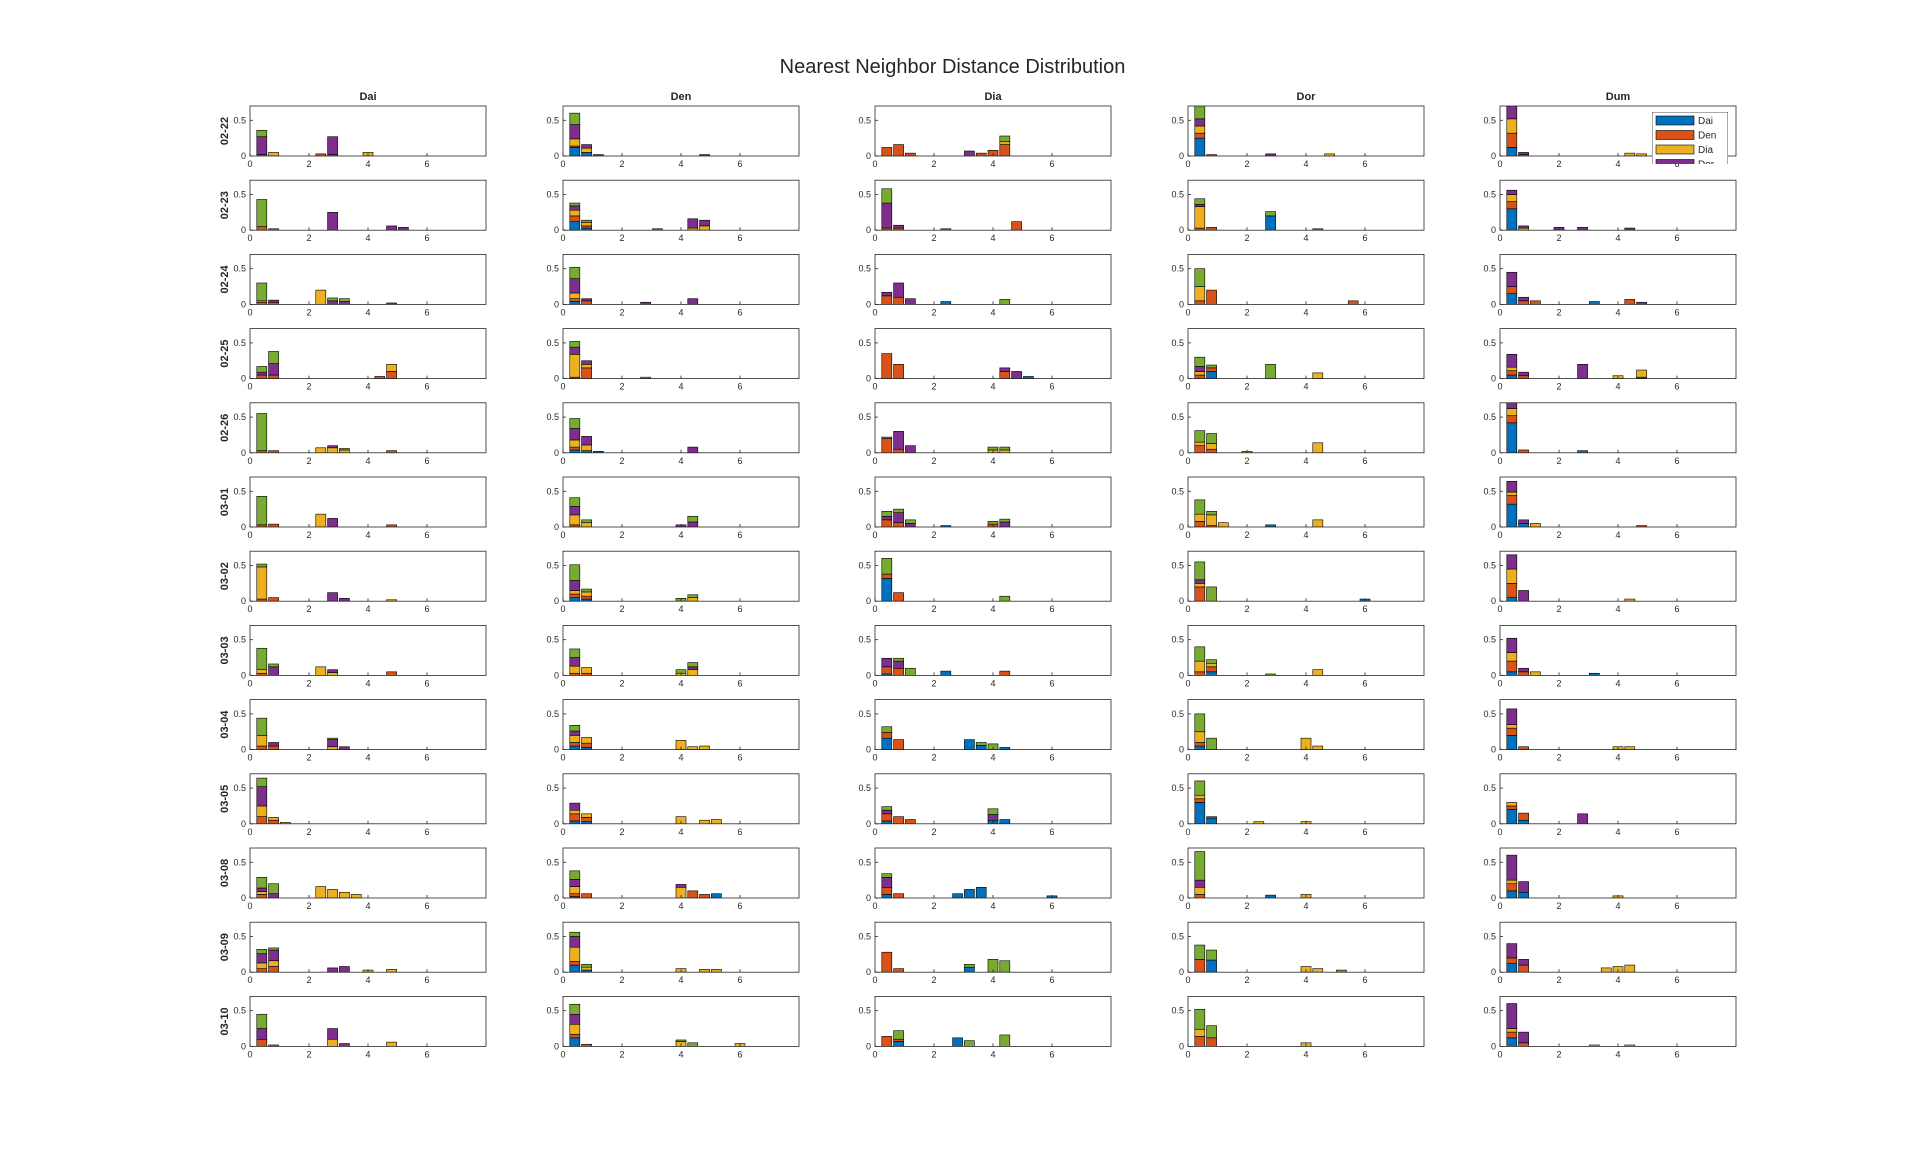 The width and height of the screenshot is (1905, 1170). I want to click on row-label-03-03: 03-03, so click(225, 650).